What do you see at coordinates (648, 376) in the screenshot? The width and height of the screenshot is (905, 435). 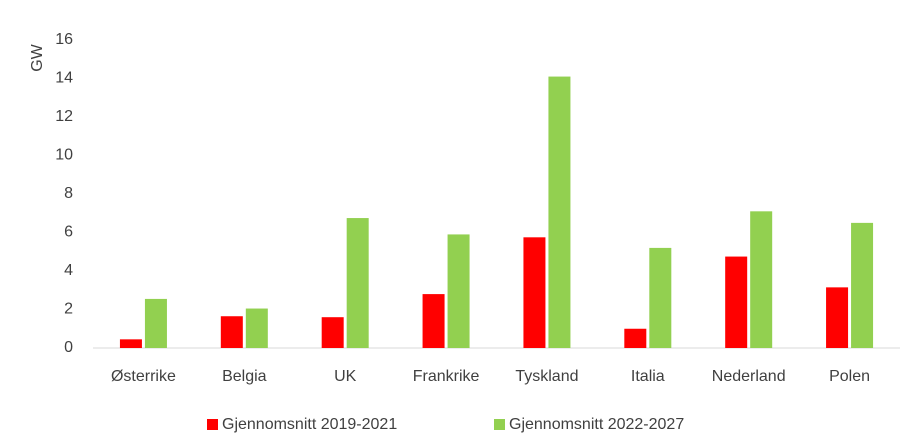 I see `x-tick-label: Italia` at bounding box center [648, 376].